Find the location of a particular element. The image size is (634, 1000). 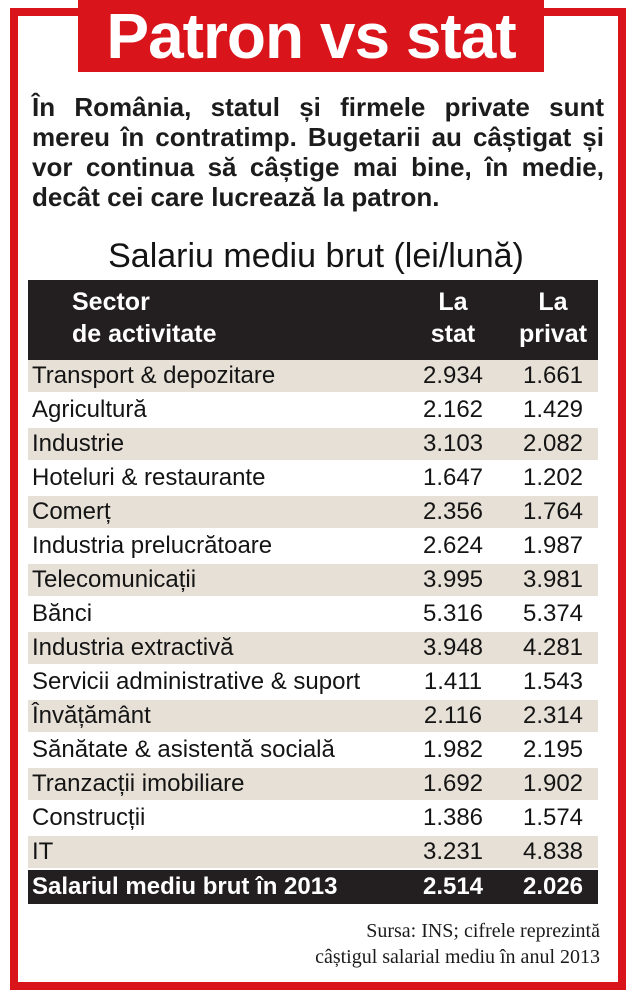

sector-cell: Industrie is located at coordinates (213, 444).